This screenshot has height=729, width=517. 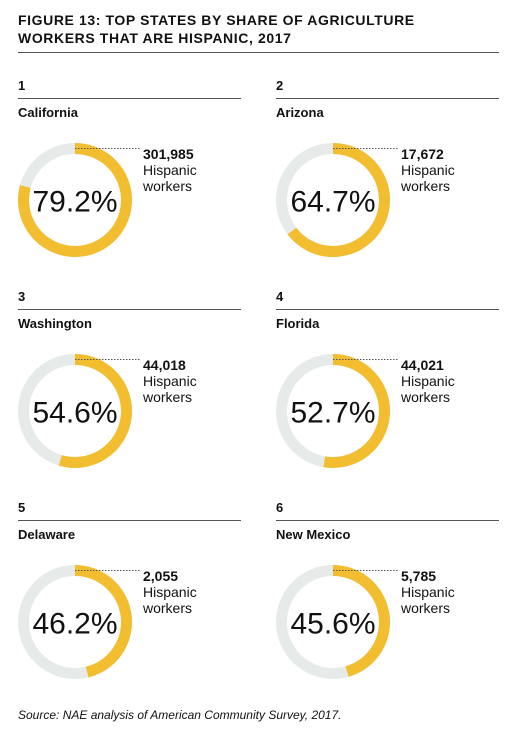 What do you see at coordinates (313, 534) in the screenshot?
I see `state-name: New Mexico` at bounding box center [313, 534].